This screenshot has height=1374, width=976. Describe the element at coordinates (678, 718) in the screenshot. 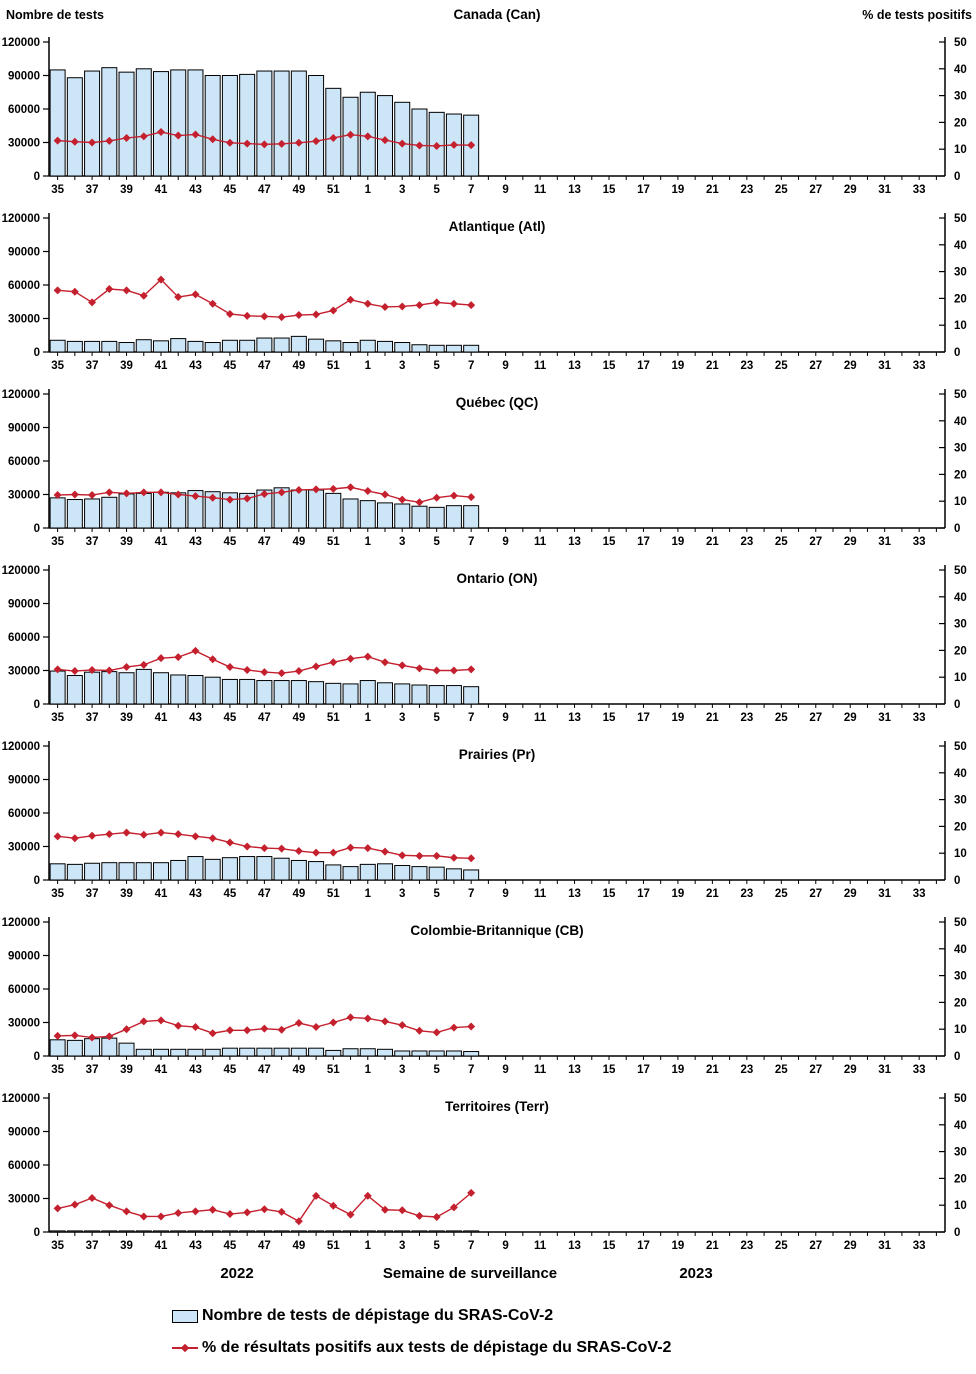

I see `svg-text: 19` at that location.